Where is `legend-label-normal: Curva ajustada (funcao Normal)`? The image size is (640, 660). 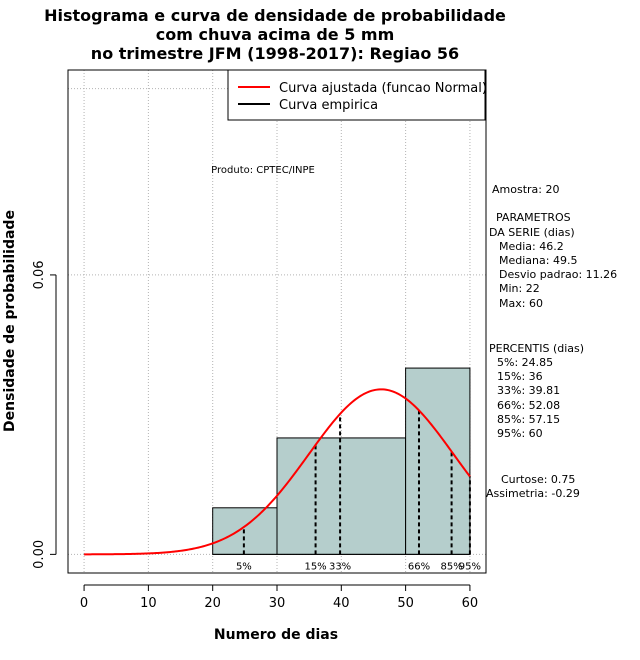
legend-label-normal: Curva ajustada (funcao Normal) is located at coordinates (383, 88).